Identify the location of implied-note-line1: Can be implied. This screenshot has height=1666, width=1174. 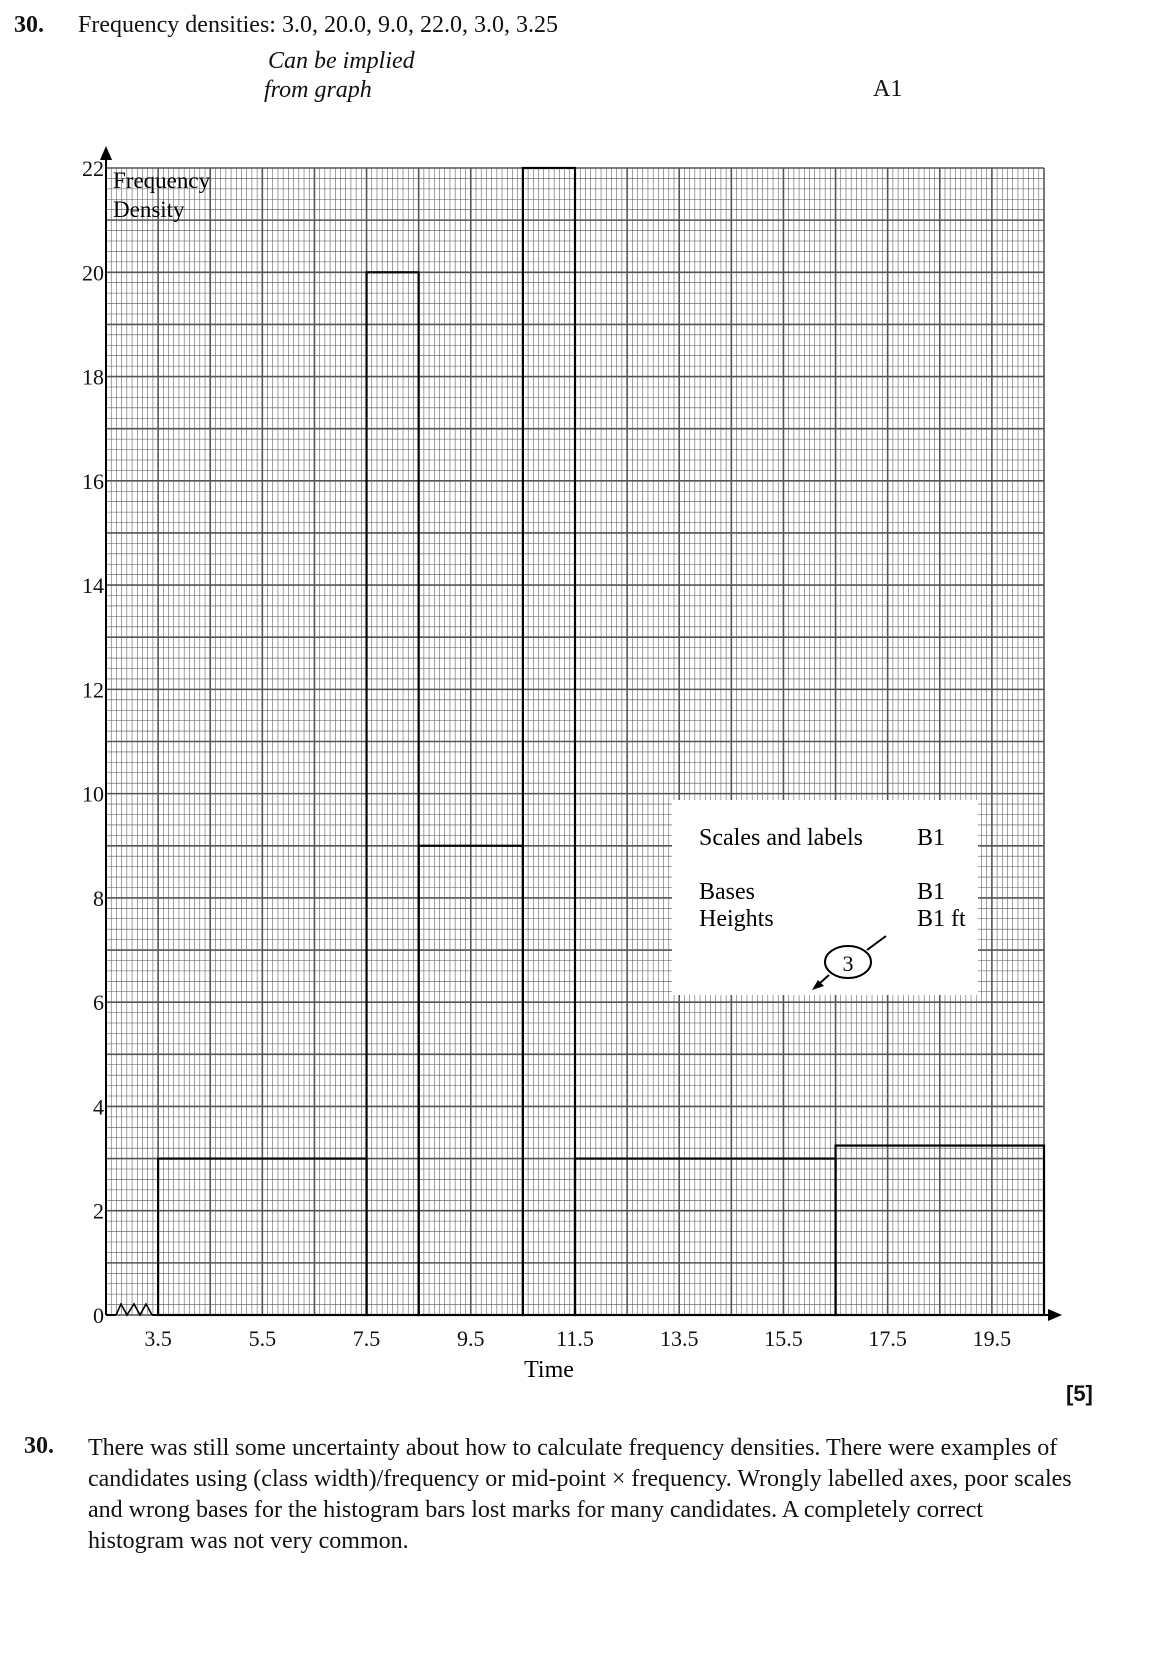
(341, 61).